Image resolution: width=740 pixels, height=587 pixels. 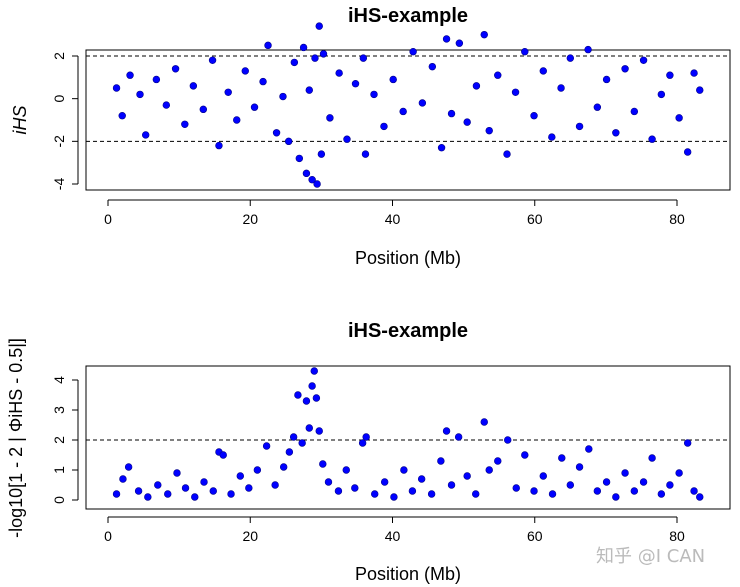 I want to click on watermark: 知乎 @I CAN, so click(x=650, y=556).